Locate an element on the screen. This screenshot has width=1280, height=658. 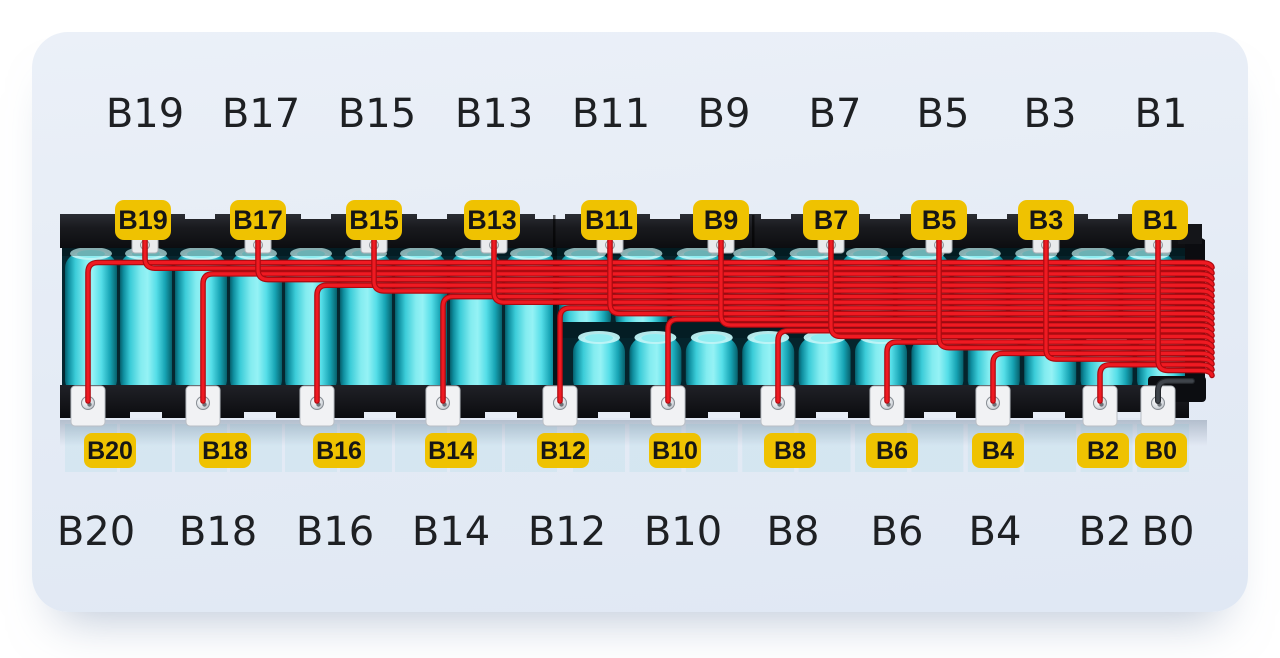
label-bottom-B2: B2 is located at coordinates (1105, 532).